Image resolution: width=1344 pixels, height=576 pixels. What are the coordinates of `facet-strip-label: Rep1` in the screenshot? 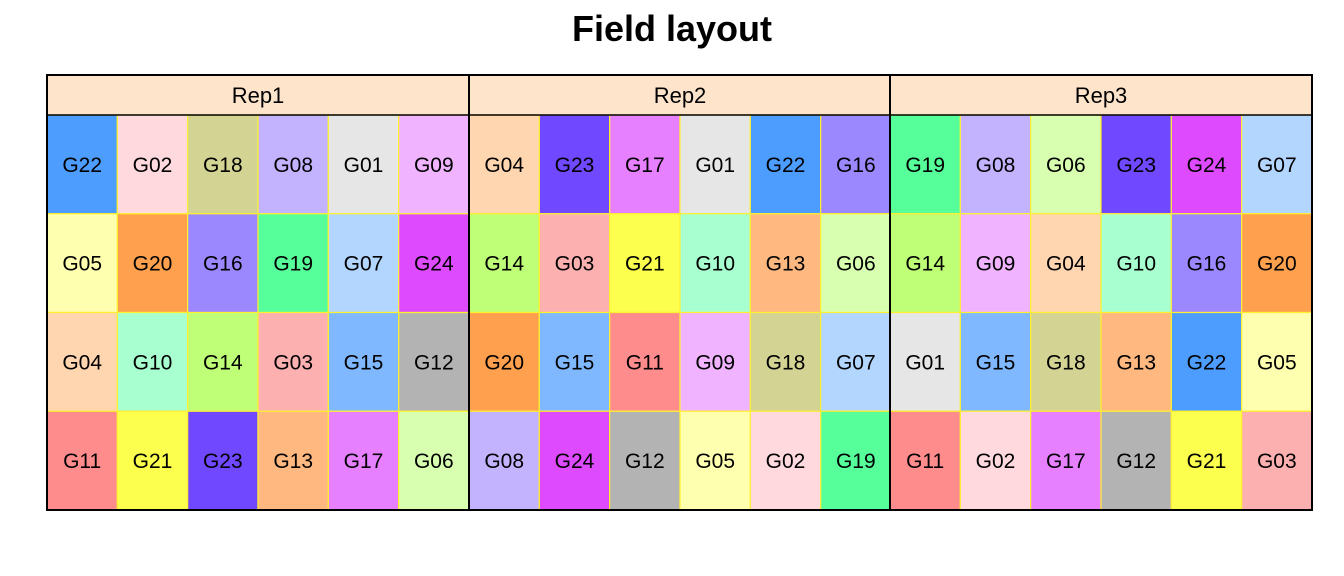 It's located at (258, 95).